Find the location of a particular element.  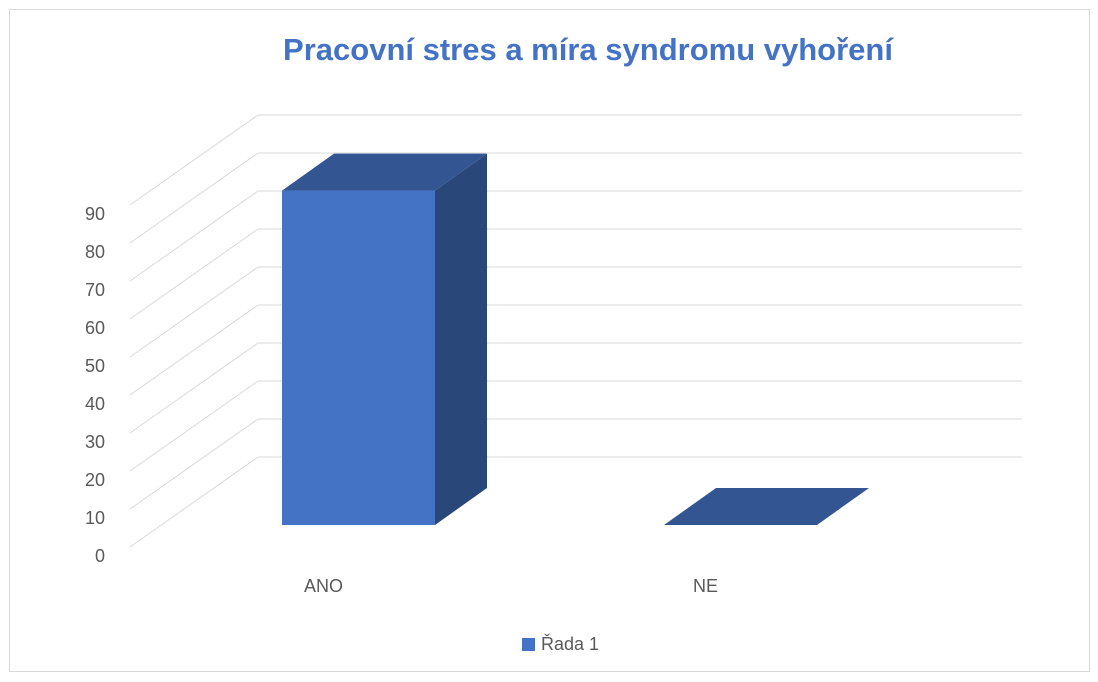

y-tick-label: 0 is located at coordinates (100, 556).